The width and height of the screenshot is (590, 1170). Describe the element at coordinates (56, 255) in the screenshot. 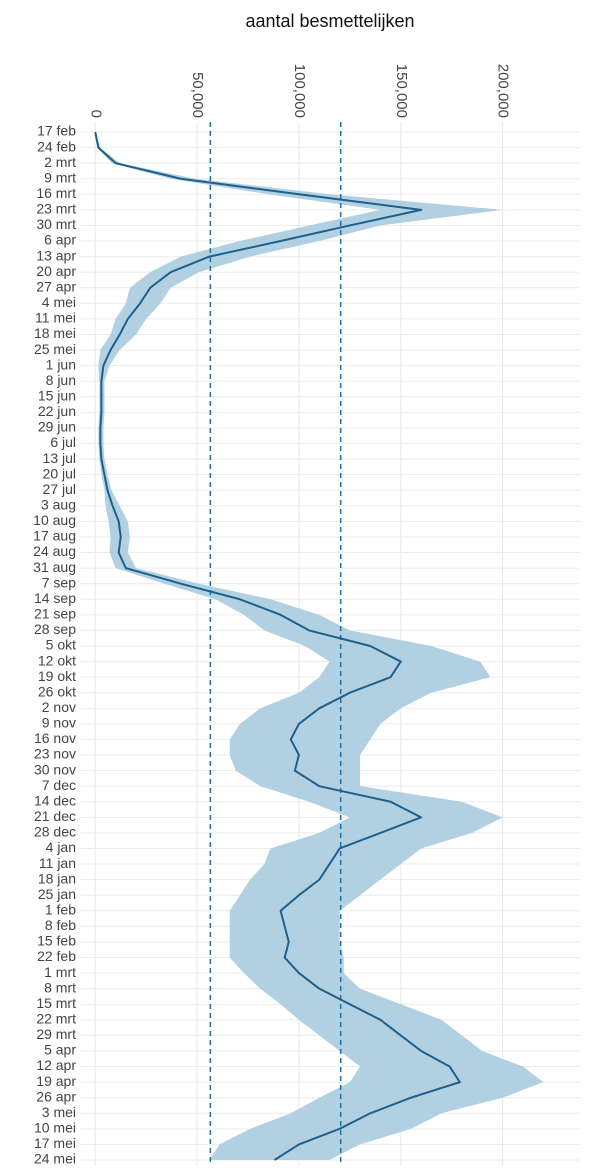

I see `y-tick-label: 13 apr` at that location.